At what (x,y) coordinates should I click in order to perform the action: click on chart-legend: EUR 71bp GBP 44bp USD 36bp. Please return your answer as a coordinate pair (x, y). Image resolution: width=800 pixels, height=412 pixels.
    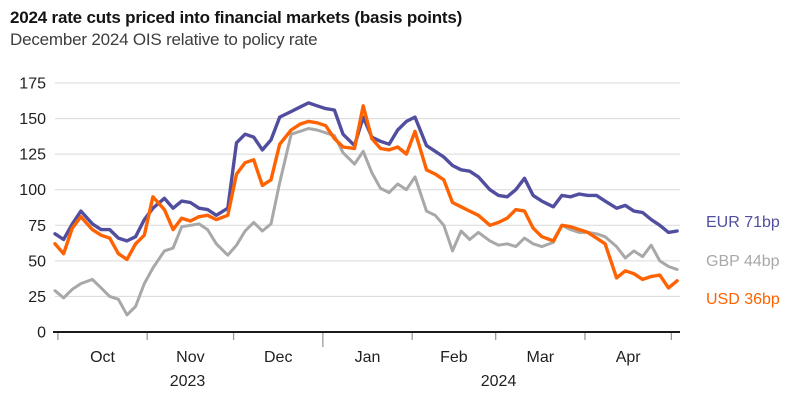
    Looking at the image, I should click on (753, 206).